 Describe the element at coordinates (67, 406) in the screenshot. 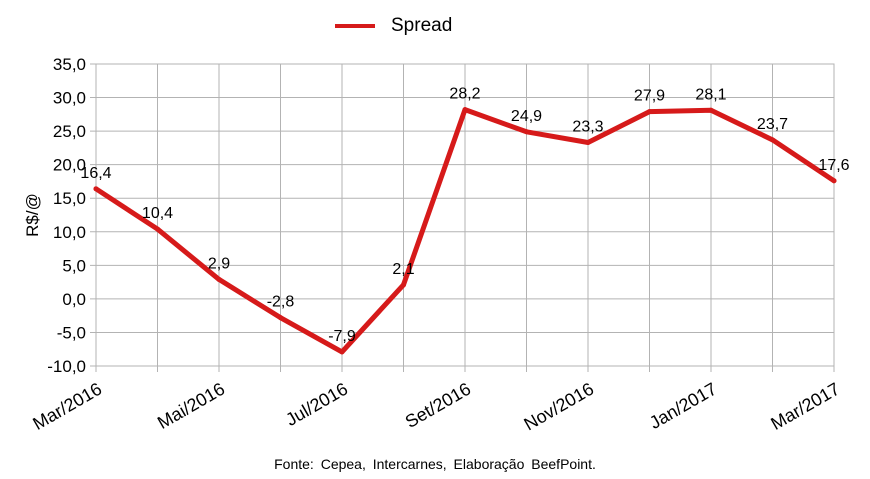

I see `x-tick-label: Mar/2016` at that location.